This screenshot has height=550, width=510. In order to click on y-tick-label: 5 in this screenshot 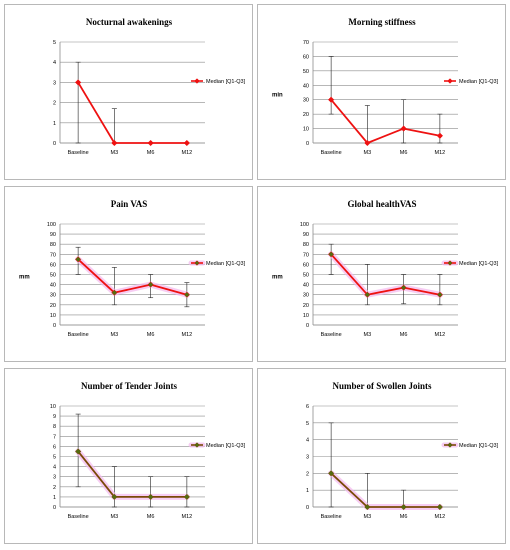, I will do `click(54, 43)`.